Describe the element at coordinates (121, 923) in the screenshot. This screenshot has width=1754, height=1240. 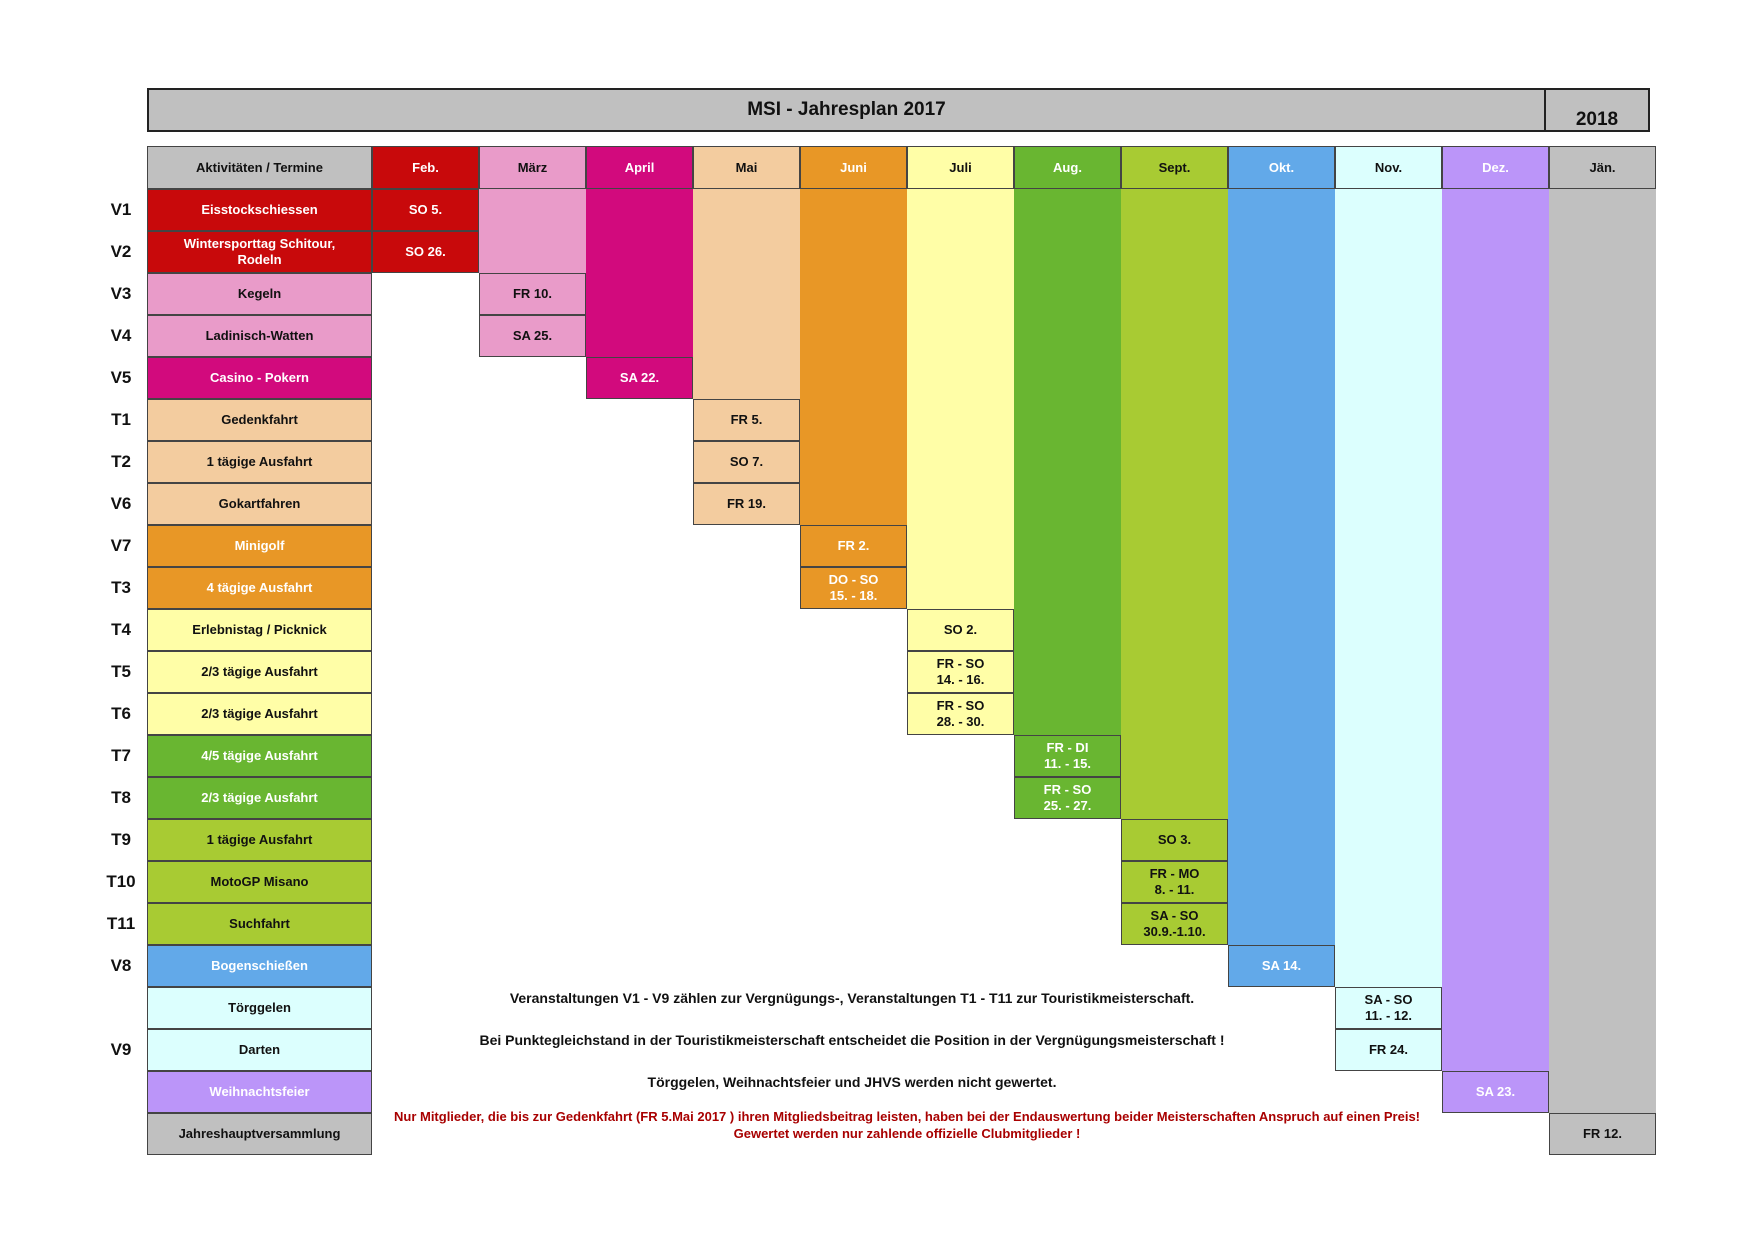
I see `event-code: T11` at that location.